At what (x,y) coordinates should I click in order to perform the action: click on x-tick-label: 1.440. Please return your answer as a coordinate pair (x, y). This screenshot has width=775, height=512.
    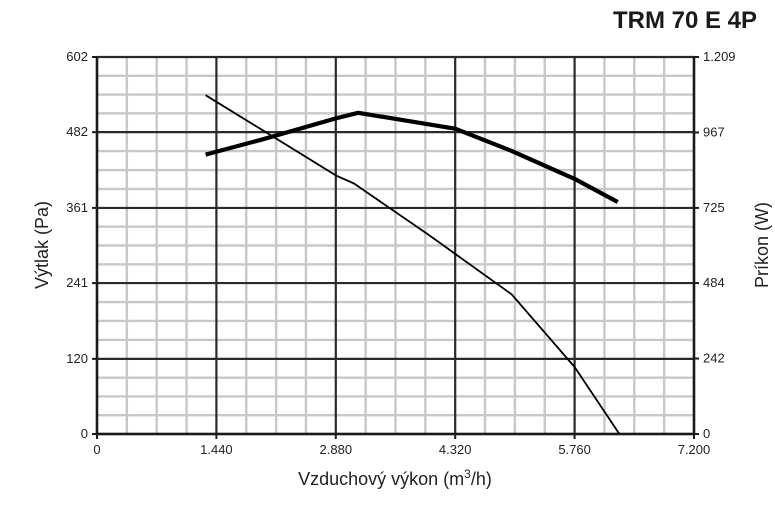
    Looking at the image, I should click on (216, 449).